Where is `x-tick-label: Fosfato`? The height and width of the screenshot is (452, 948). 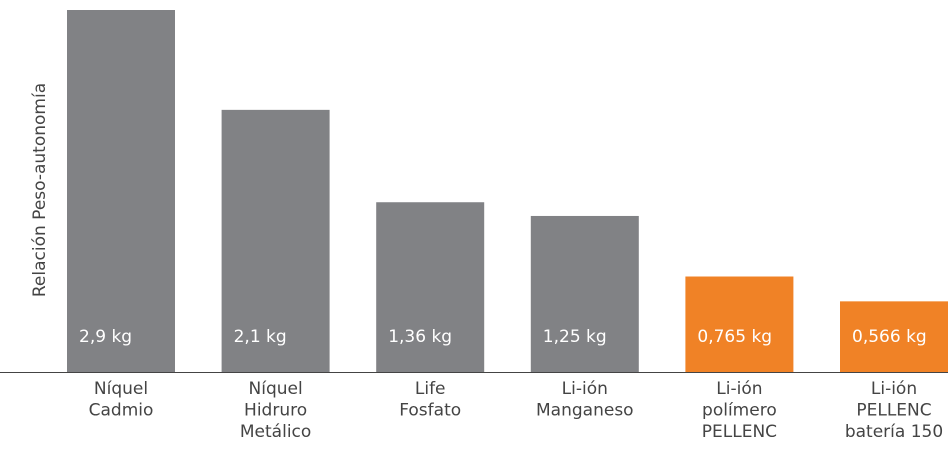
x-tick-label: Fosfato is located at coordinates (430, 411).